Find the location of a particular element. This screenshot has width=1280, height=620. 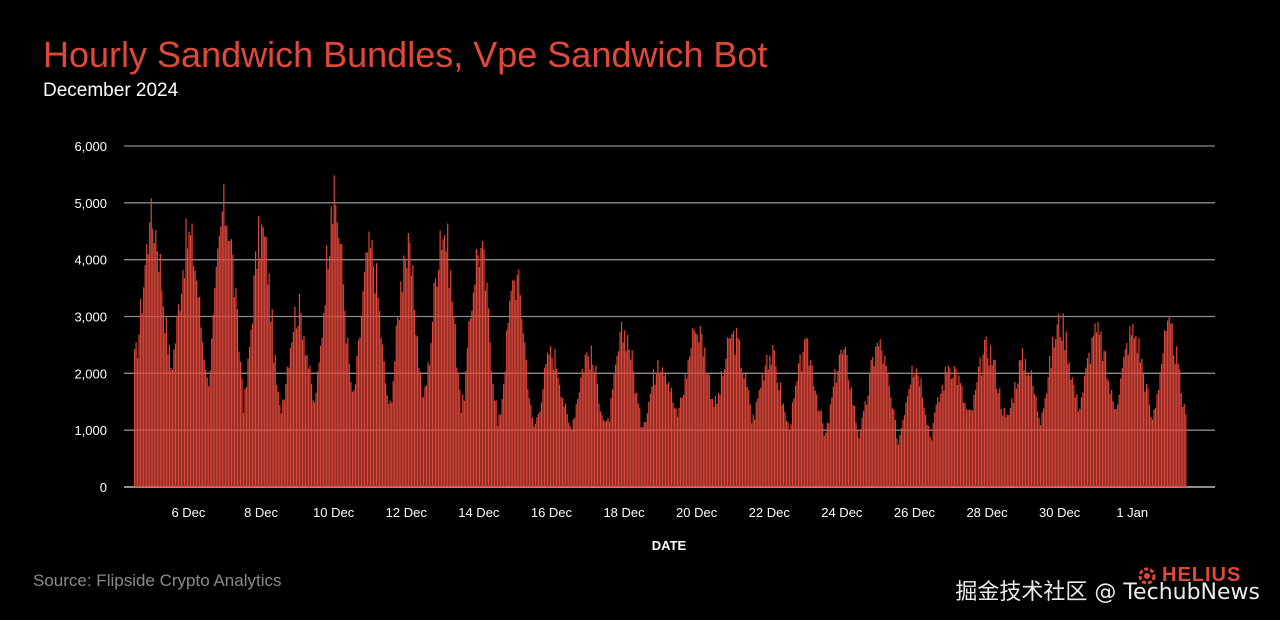

x-tick-label: 12 Dec is located at coordinates (407, 512).